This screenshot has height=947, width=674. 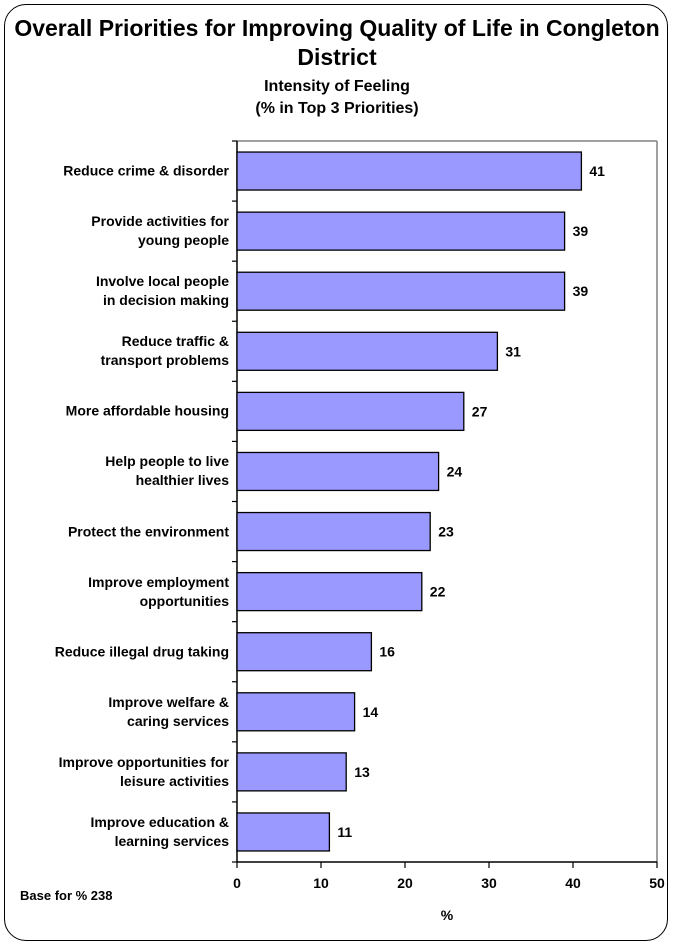 What do you see at coordinates (489, 883) in the screenshot?
I see `x-tick-label: 30` at bounding box center [489, 883].